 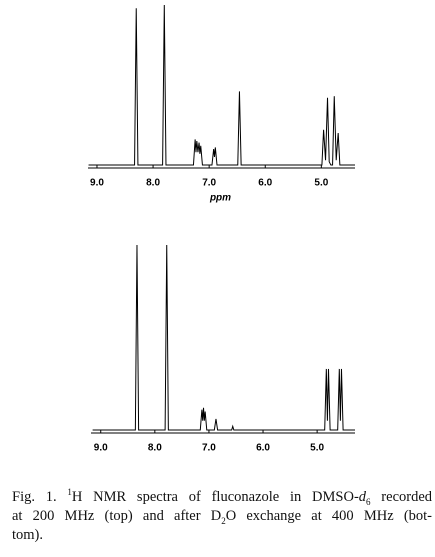 I want to click on caption-line: tom)., so click(x=222, y=535).